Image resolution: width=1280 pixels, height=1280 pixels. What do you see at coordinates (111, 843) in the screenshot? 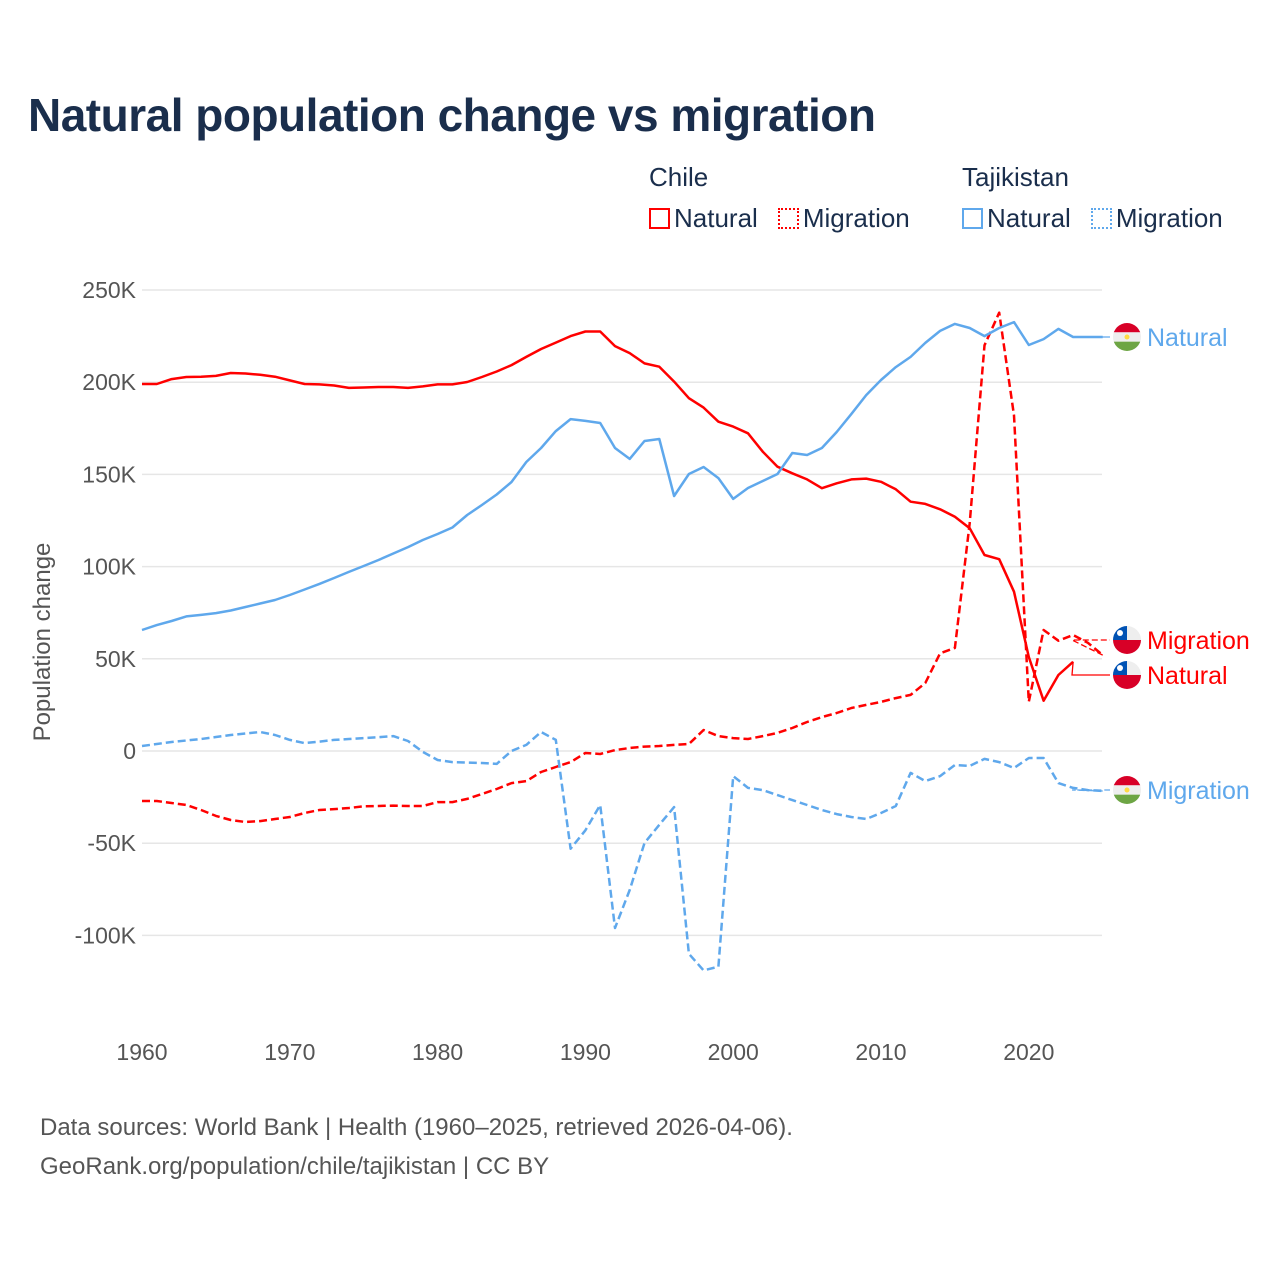
I see `y-tick-label: -50K` at bounding box center [111, 843].